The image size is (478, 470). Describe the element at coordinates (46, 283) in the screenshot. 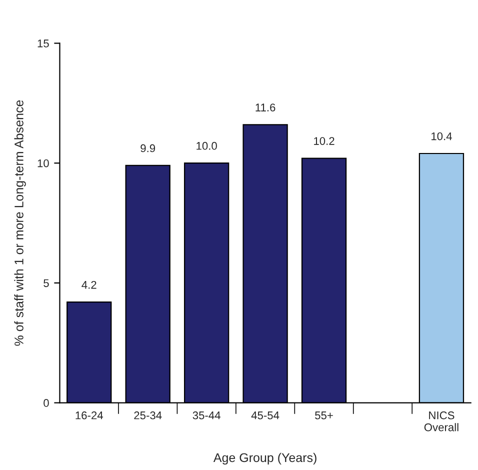

I see `y-tick-label: 5` at that location.